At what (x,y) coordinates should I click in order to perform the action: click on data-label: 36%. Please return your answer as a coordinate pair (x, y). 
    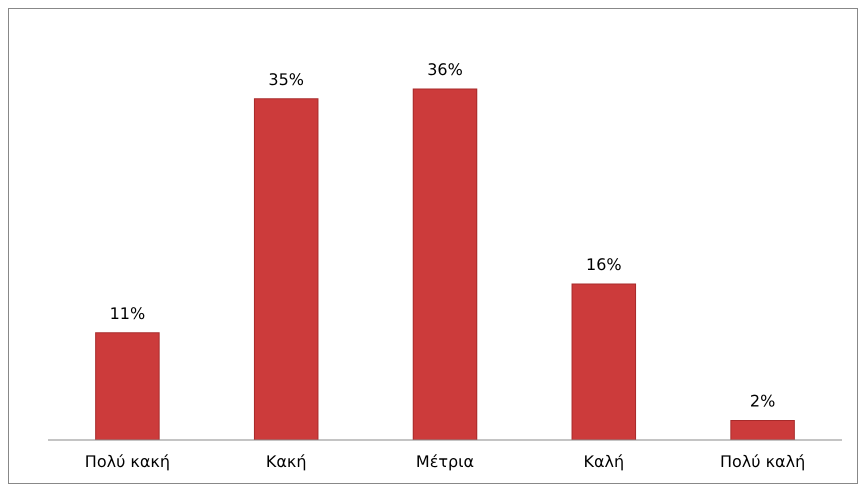
    Looking at the image, I should click on (445, 69).